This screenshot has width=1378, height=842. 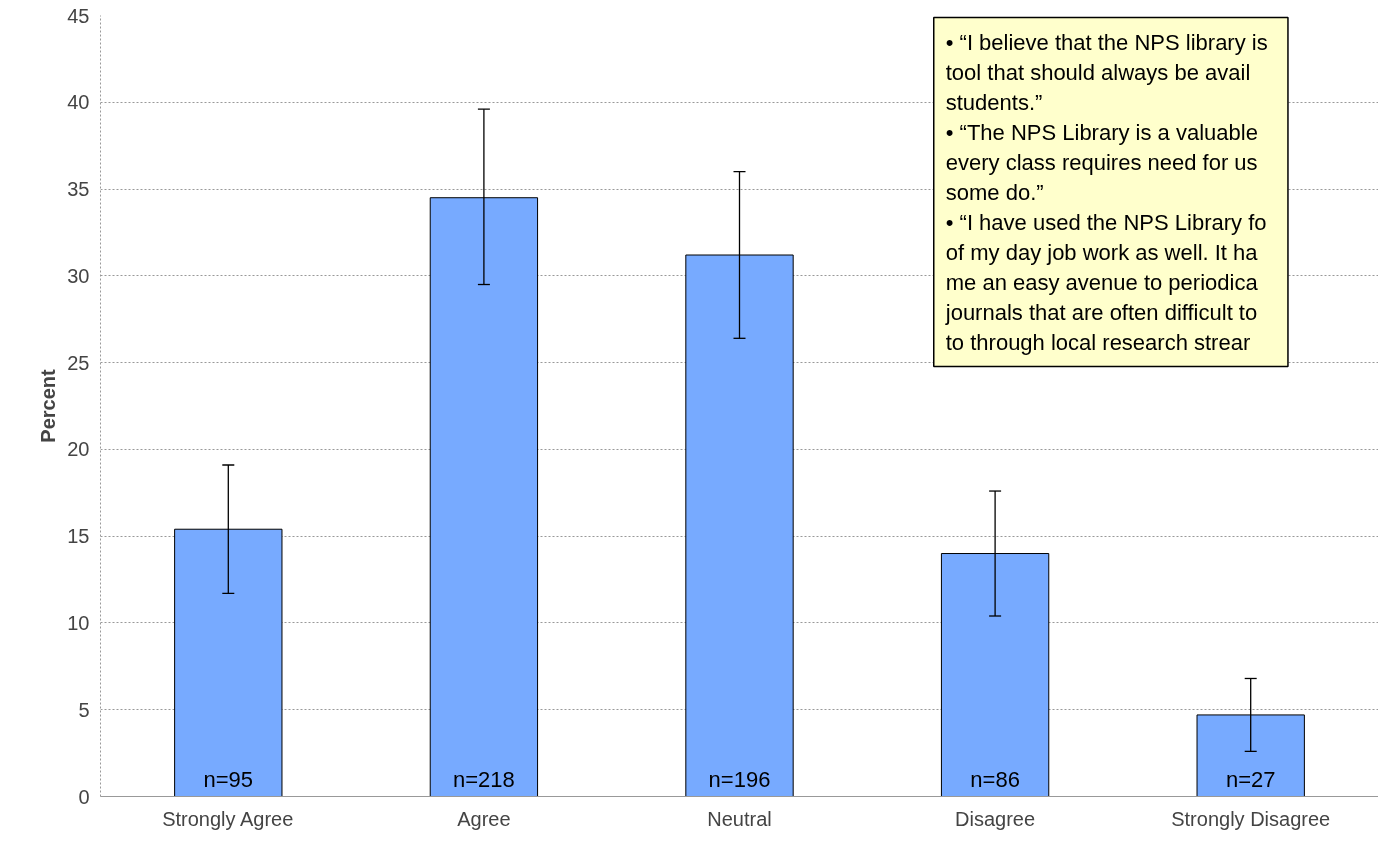 What do you see at coordinates (228, 779) in the screenshot?
I see `annotation: n=95` at bounding box center [228, 779].